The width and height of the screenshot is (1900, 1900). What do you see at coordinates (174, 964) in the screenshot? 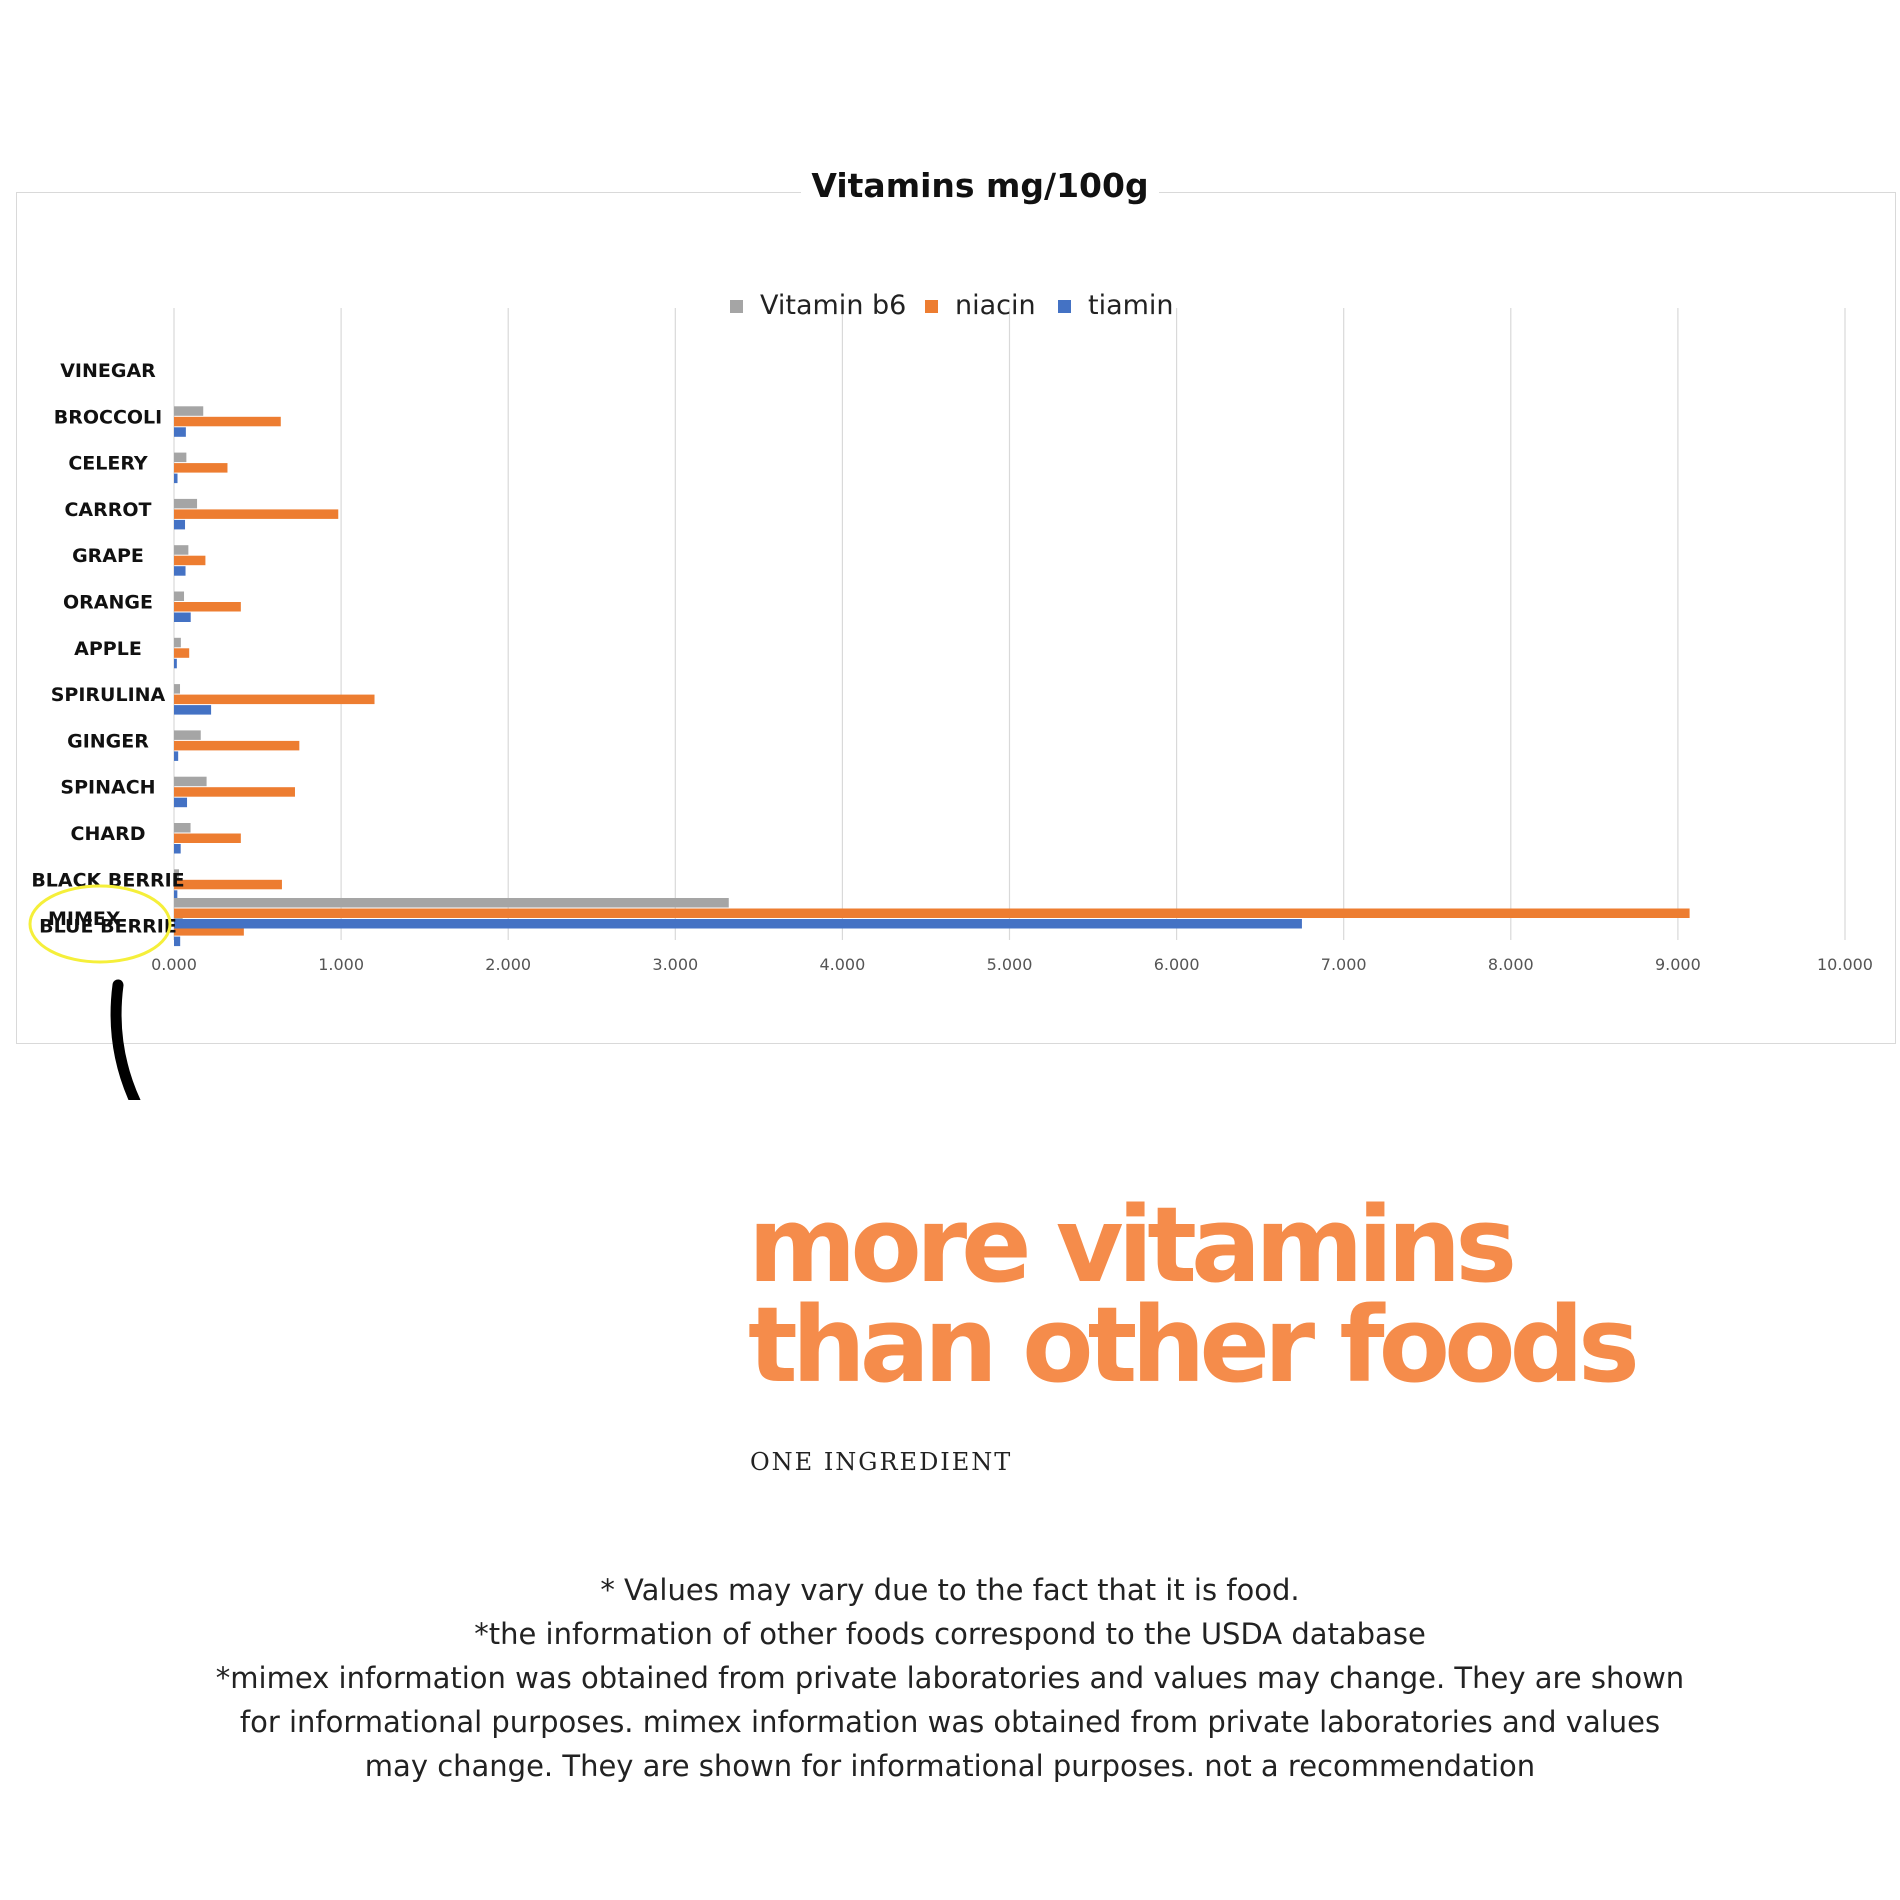
I see `x-tick-label: 0.000` at bounding box center [174, 964].